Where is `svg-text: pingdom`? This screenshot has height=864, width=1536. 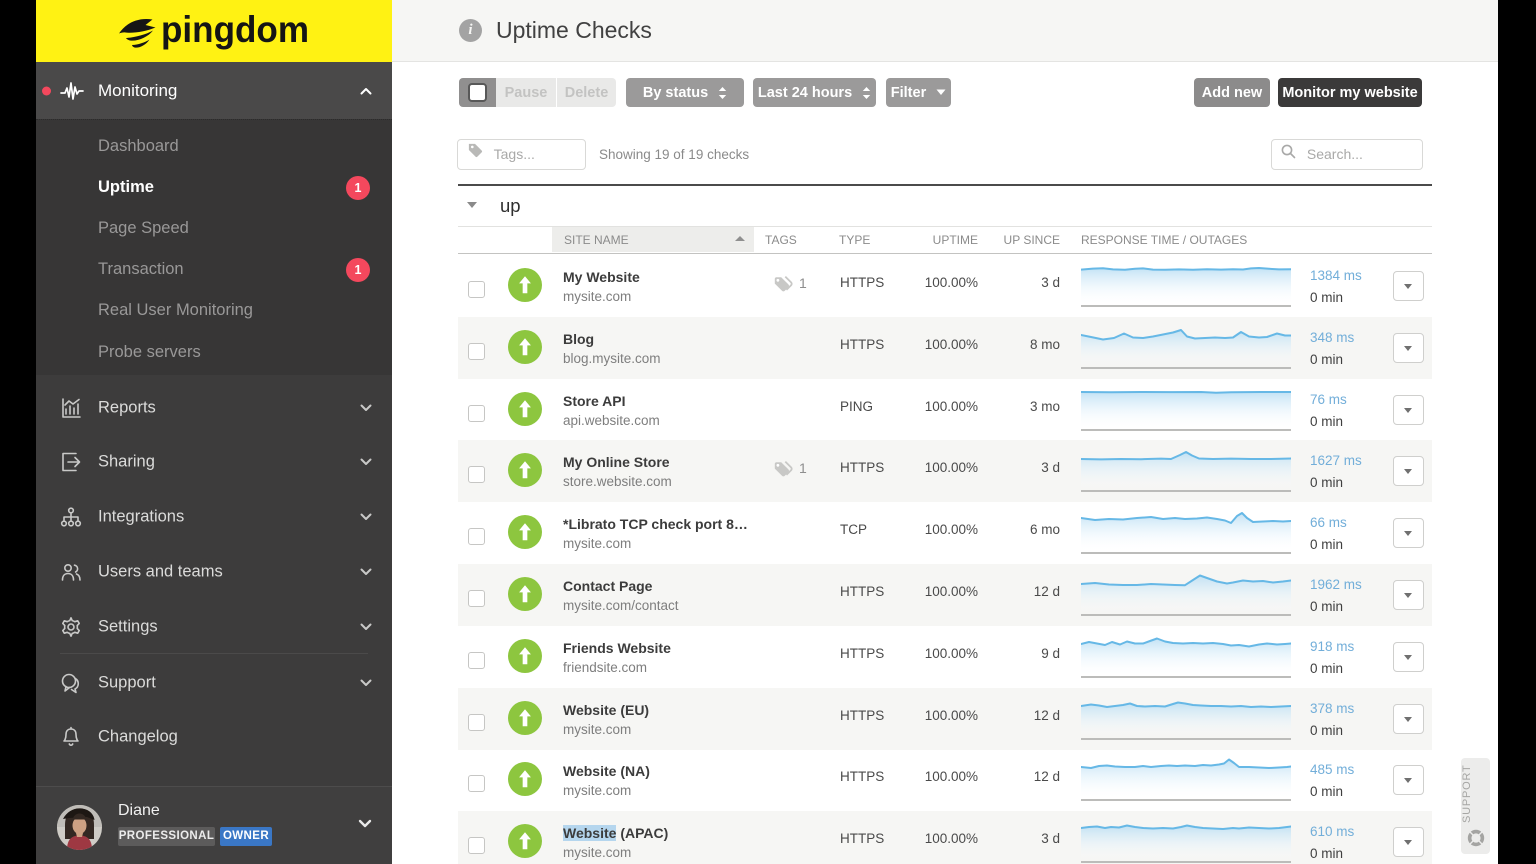 svg-text: pingdom is located at coordinates (235, 29).